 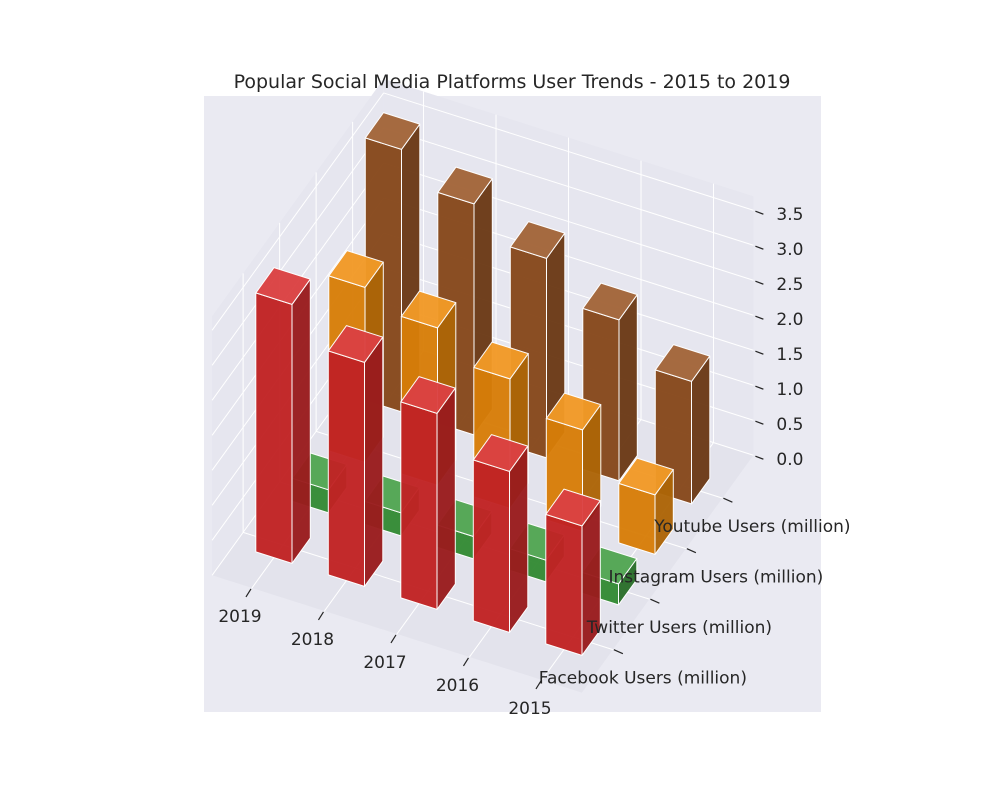 I want to click on x-tick-label: 2016, so click(x=457, y=686).